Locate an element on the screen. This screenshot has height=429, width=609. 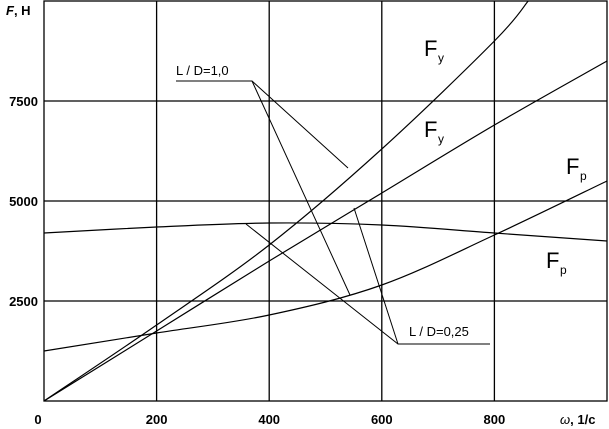
x-tick-label: 800 is located at coordinates (495, 419).